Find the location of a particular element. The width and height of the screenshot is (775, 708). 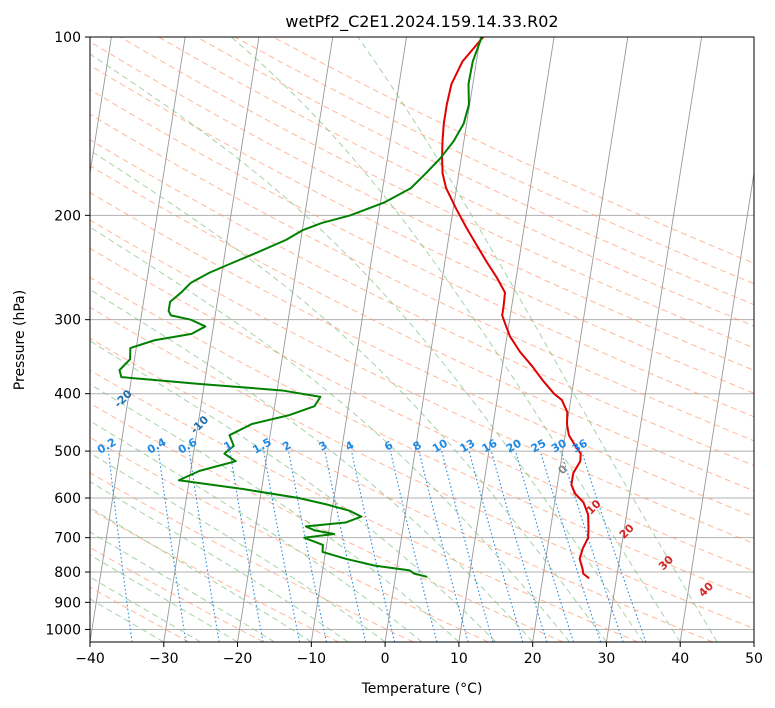

x-tick-label: 20 is located at coordinates (533, 659).